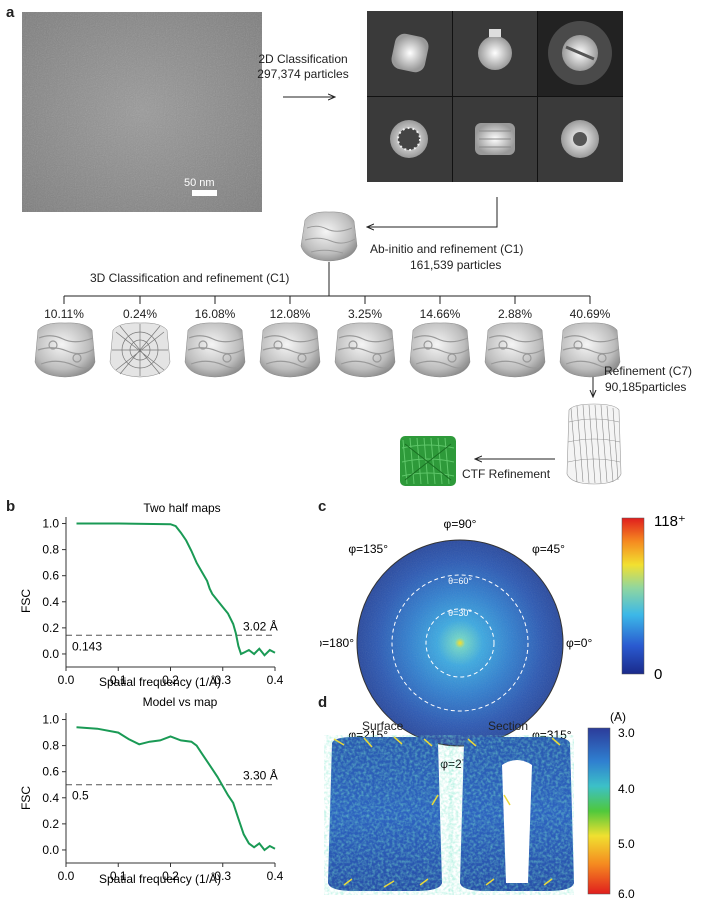  Describe the element at coordinates (548, 549) in the screenshot. I see `phi-label: φ=45°` at that location.